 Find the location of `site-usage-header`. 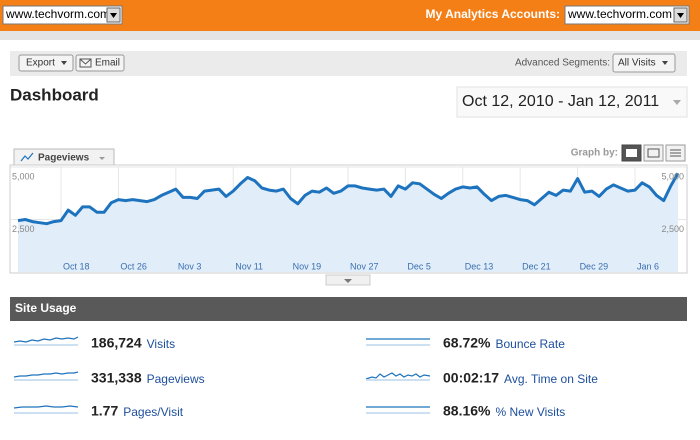

site-usage-header is located at coordinates (348, 309).